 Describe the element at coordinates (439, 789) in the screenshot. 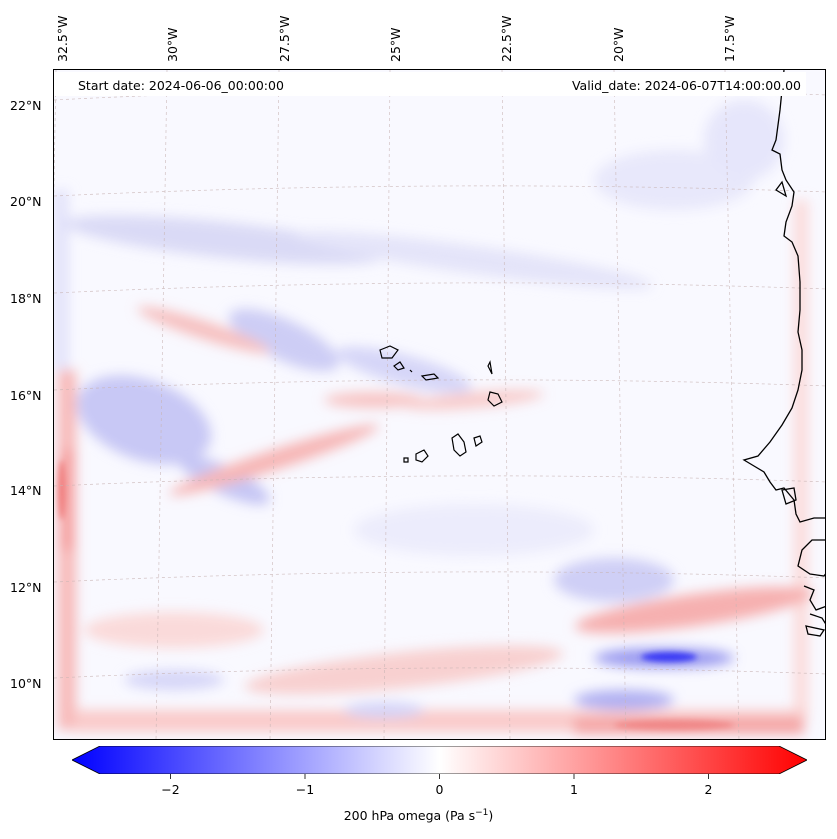

I see `colorbar-tick-0: 0` at that location.